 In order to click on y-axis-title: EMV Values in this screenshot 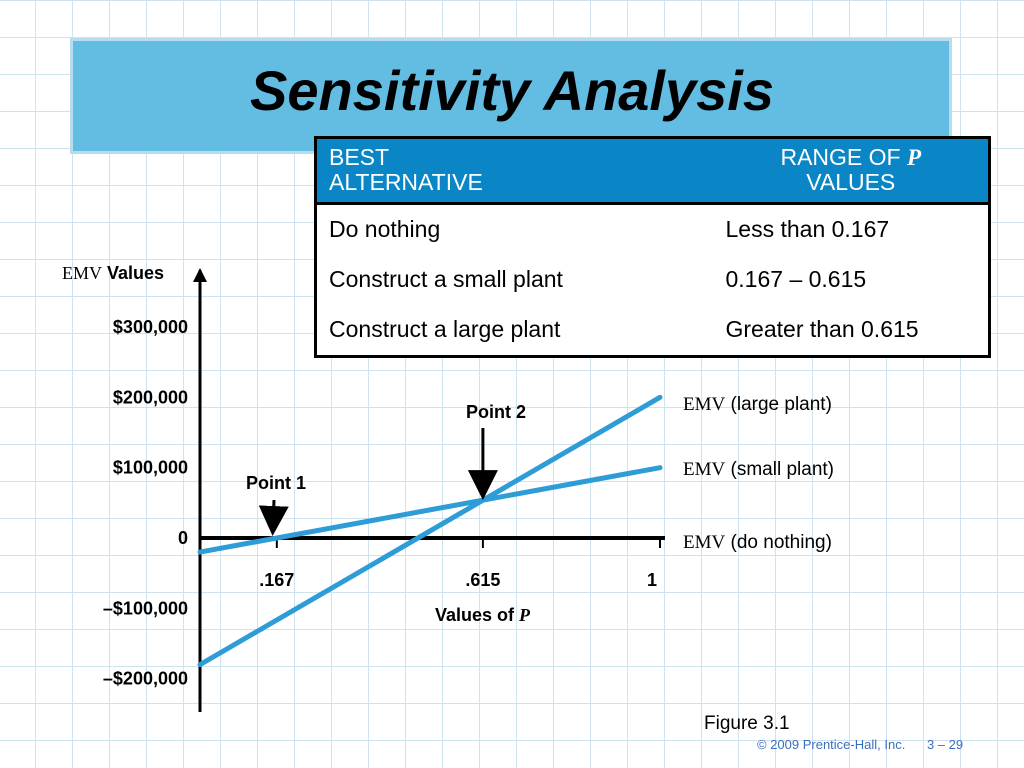, I will do `click(113, 273)`.